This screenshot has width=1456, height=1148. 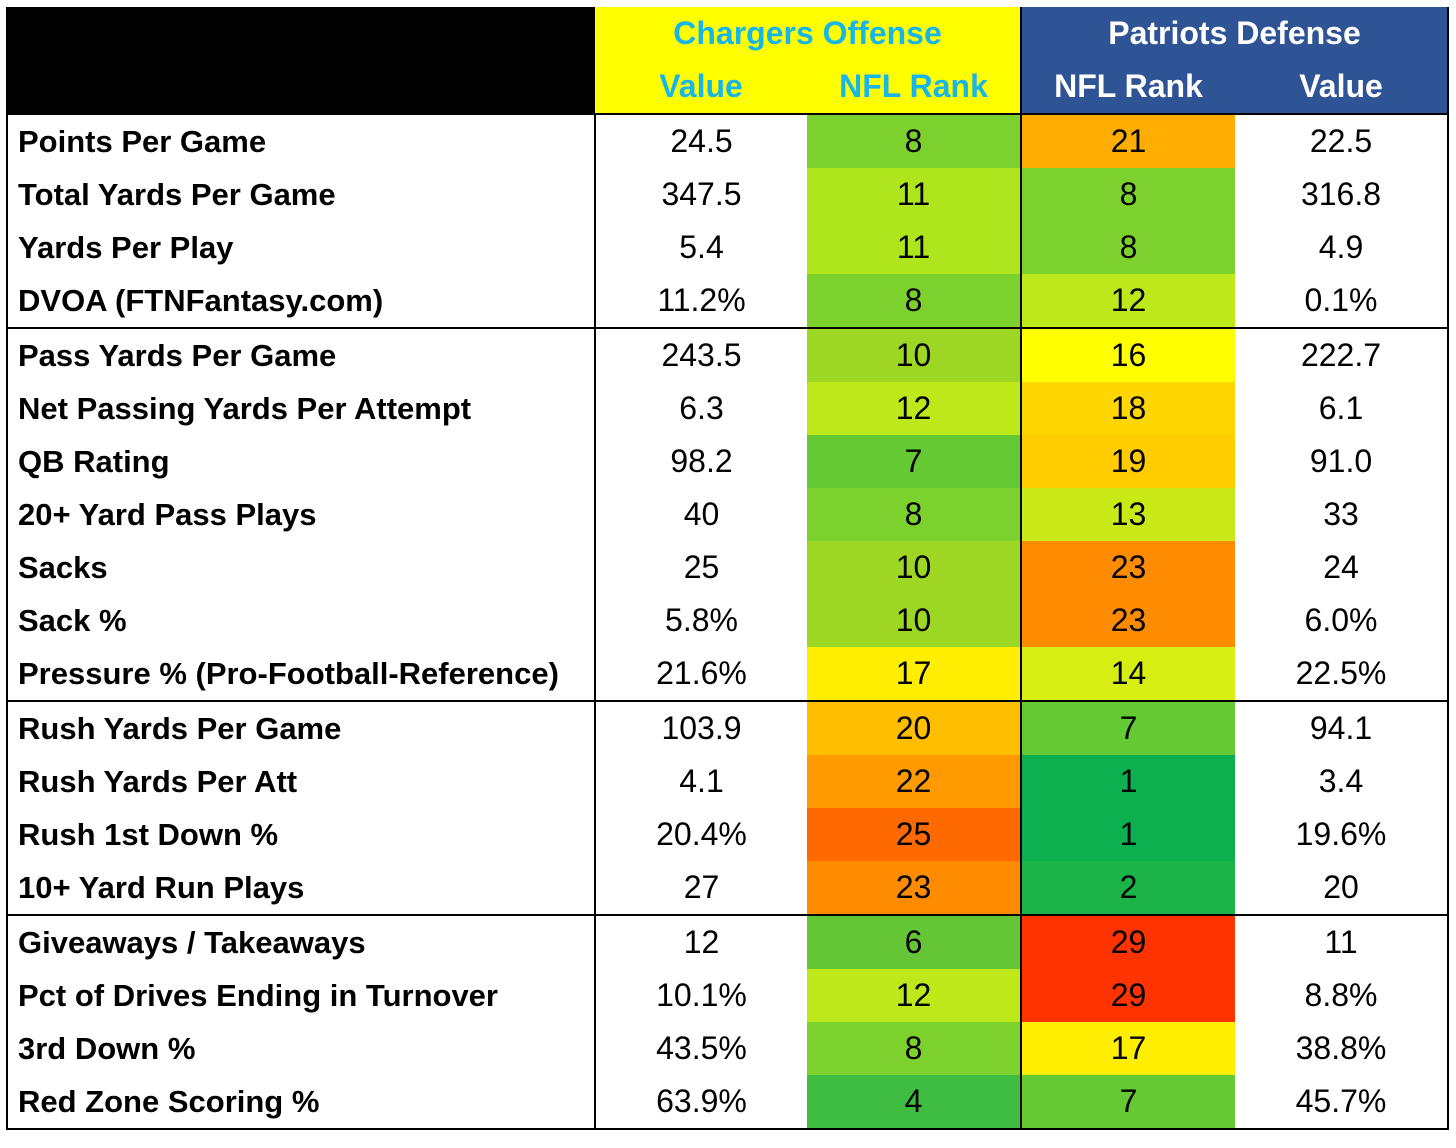 What do you see at coordinates (1342, 461) in the screenshot?
I see `defense-value-cell: 91.0` at bounding box center [1342, 461].